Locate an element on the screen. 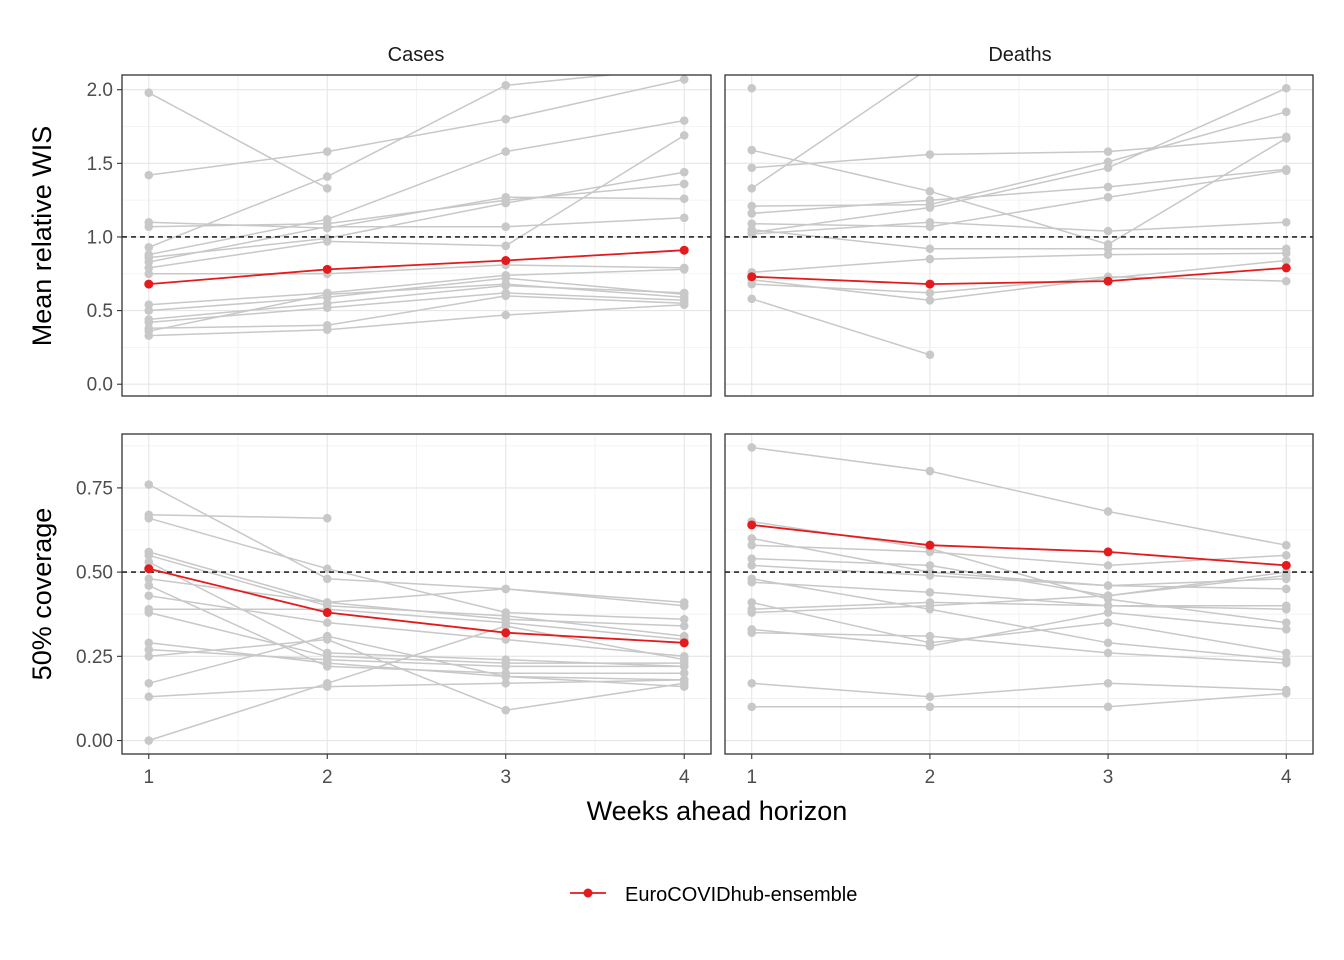 The height and width of the screenshot is (960, 1344). panel-wis_deaths is located at coordinates (1019, 235).